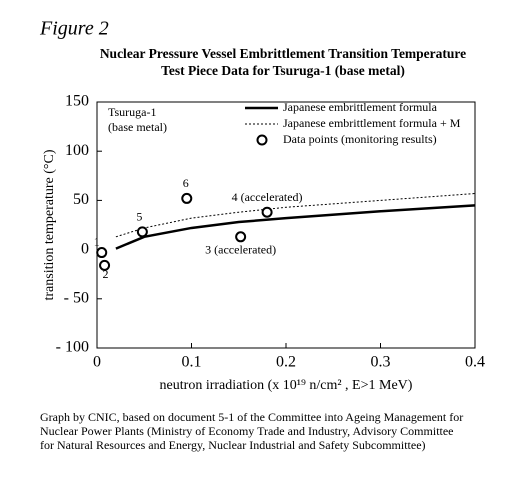  What do you see at coordinates (295, 227) in the screenshot?
I see `formula-line` at bounding box center [295, 227].